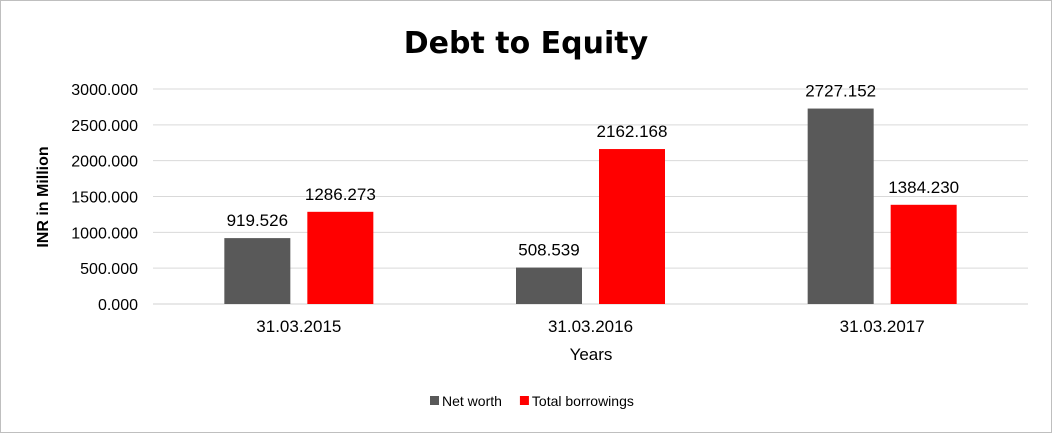 The height and width of the screenshot is (437, 1052). I want to click on x-tick-label: 31.03.2017, so click(882, 326).